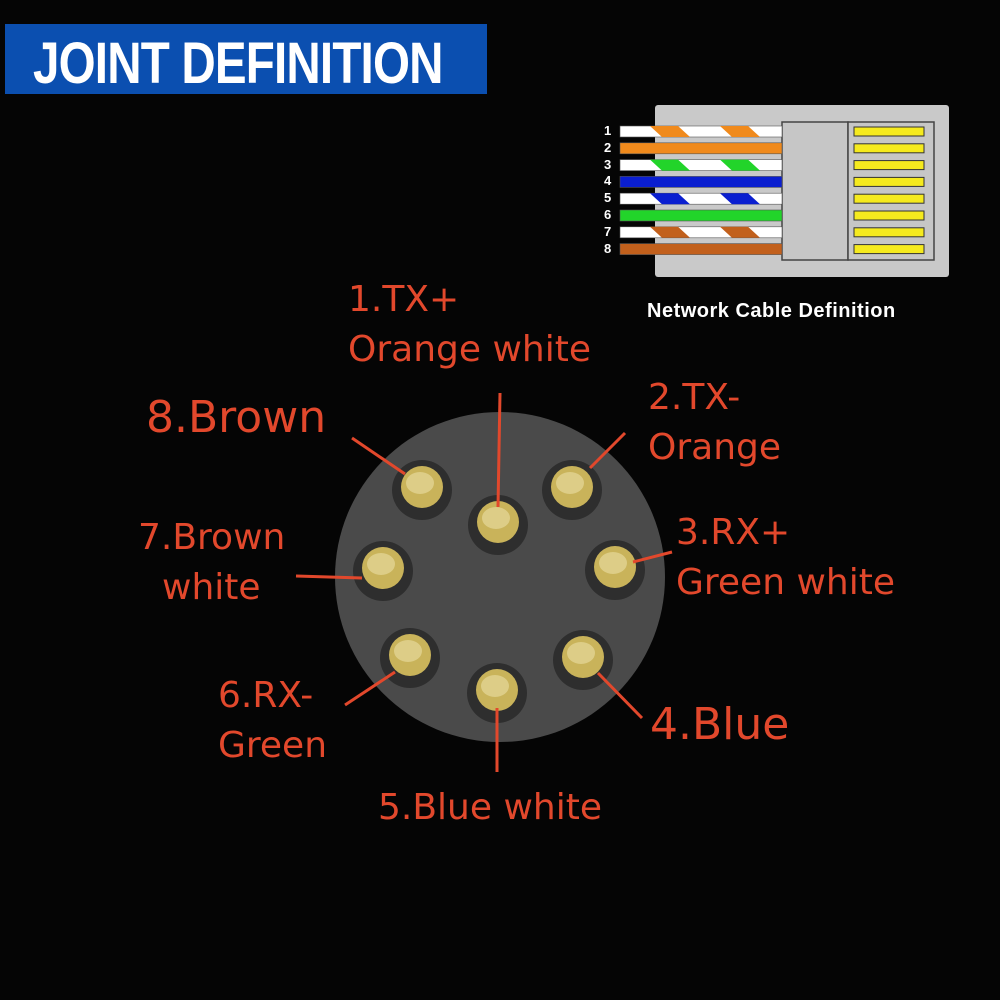 Image resolution: width=1000 pixels, height=1000 pixels. I want to click on wire-number-7: 7, so click(608, 231).